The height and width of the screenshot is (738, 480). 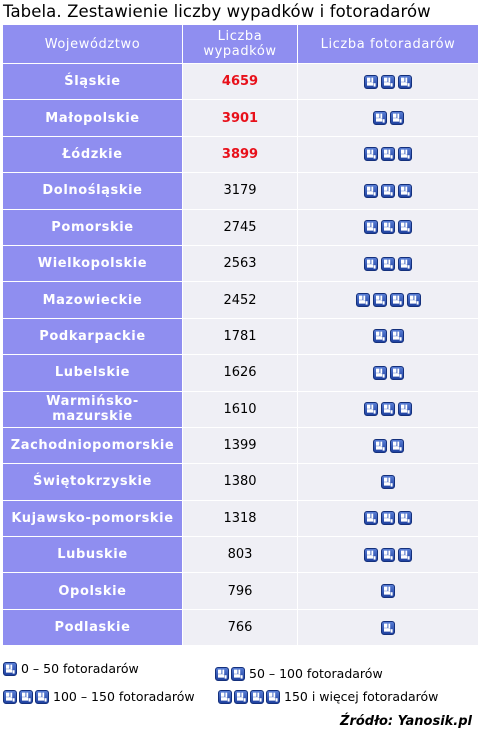 I want to click on accidents-cell: 1380, so click(x=240, y=482).